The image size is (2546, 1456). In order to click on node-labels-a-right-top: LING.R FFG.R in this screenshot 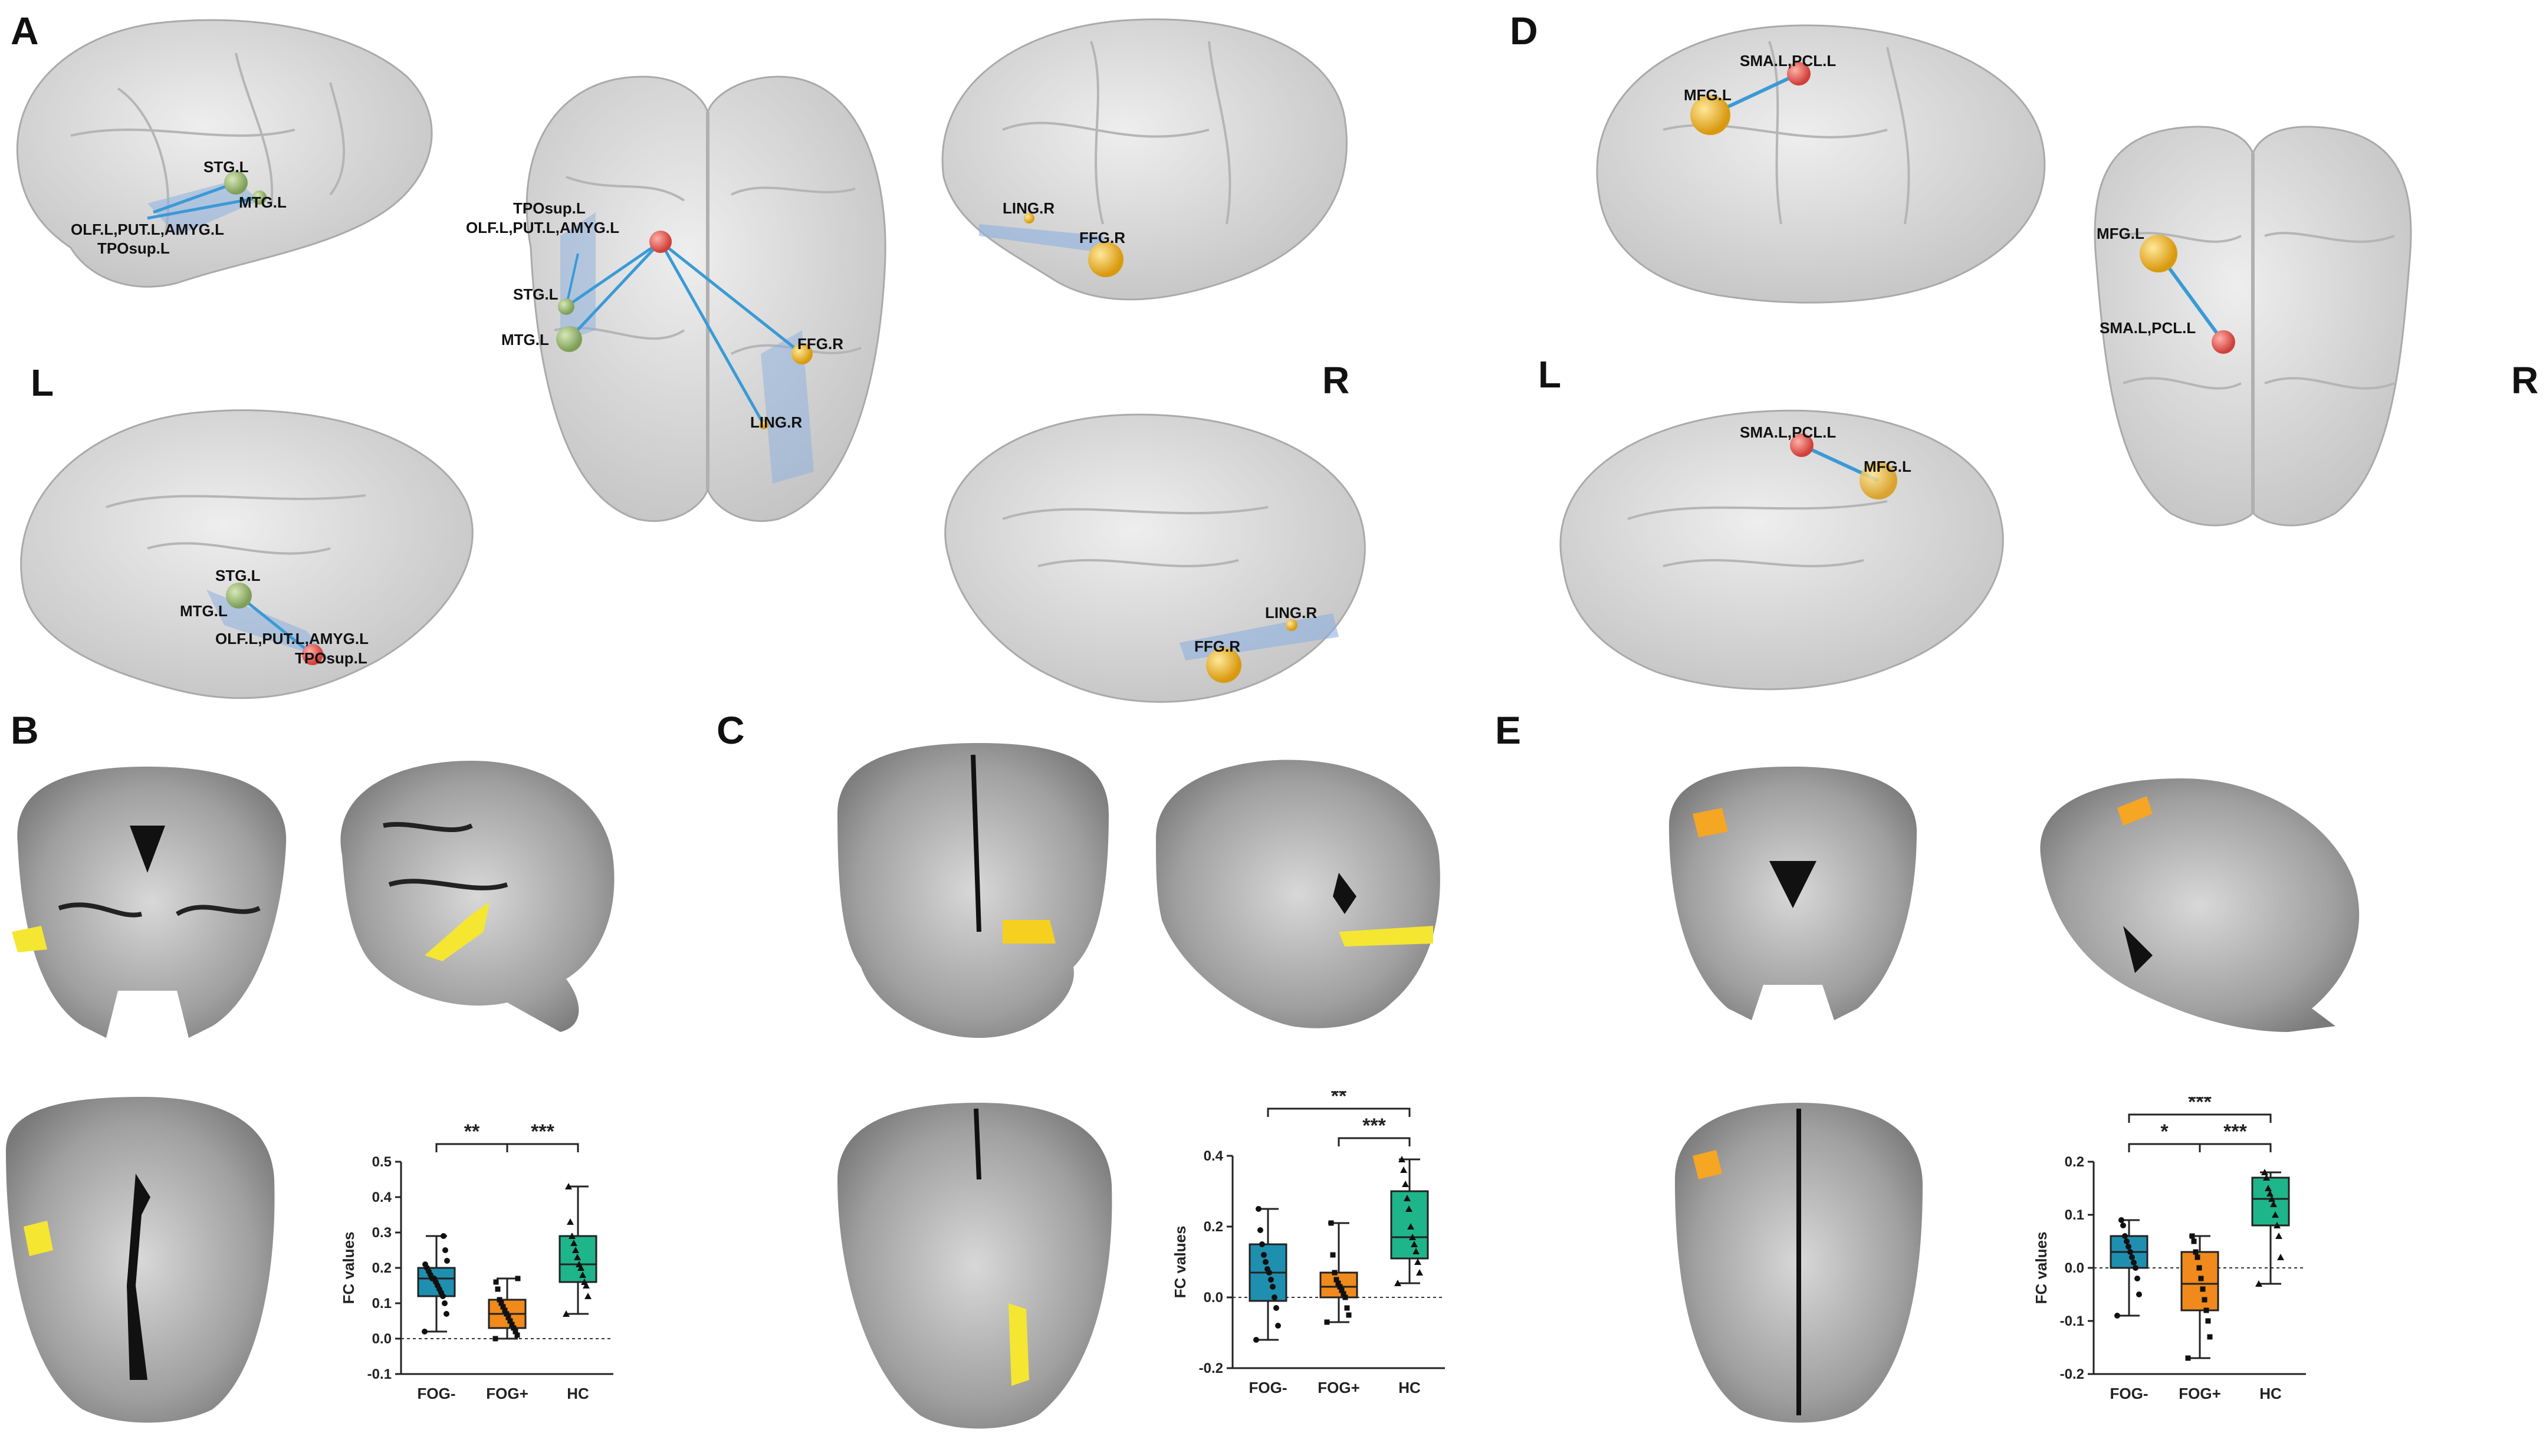, I will do `click(1064, 222)`.